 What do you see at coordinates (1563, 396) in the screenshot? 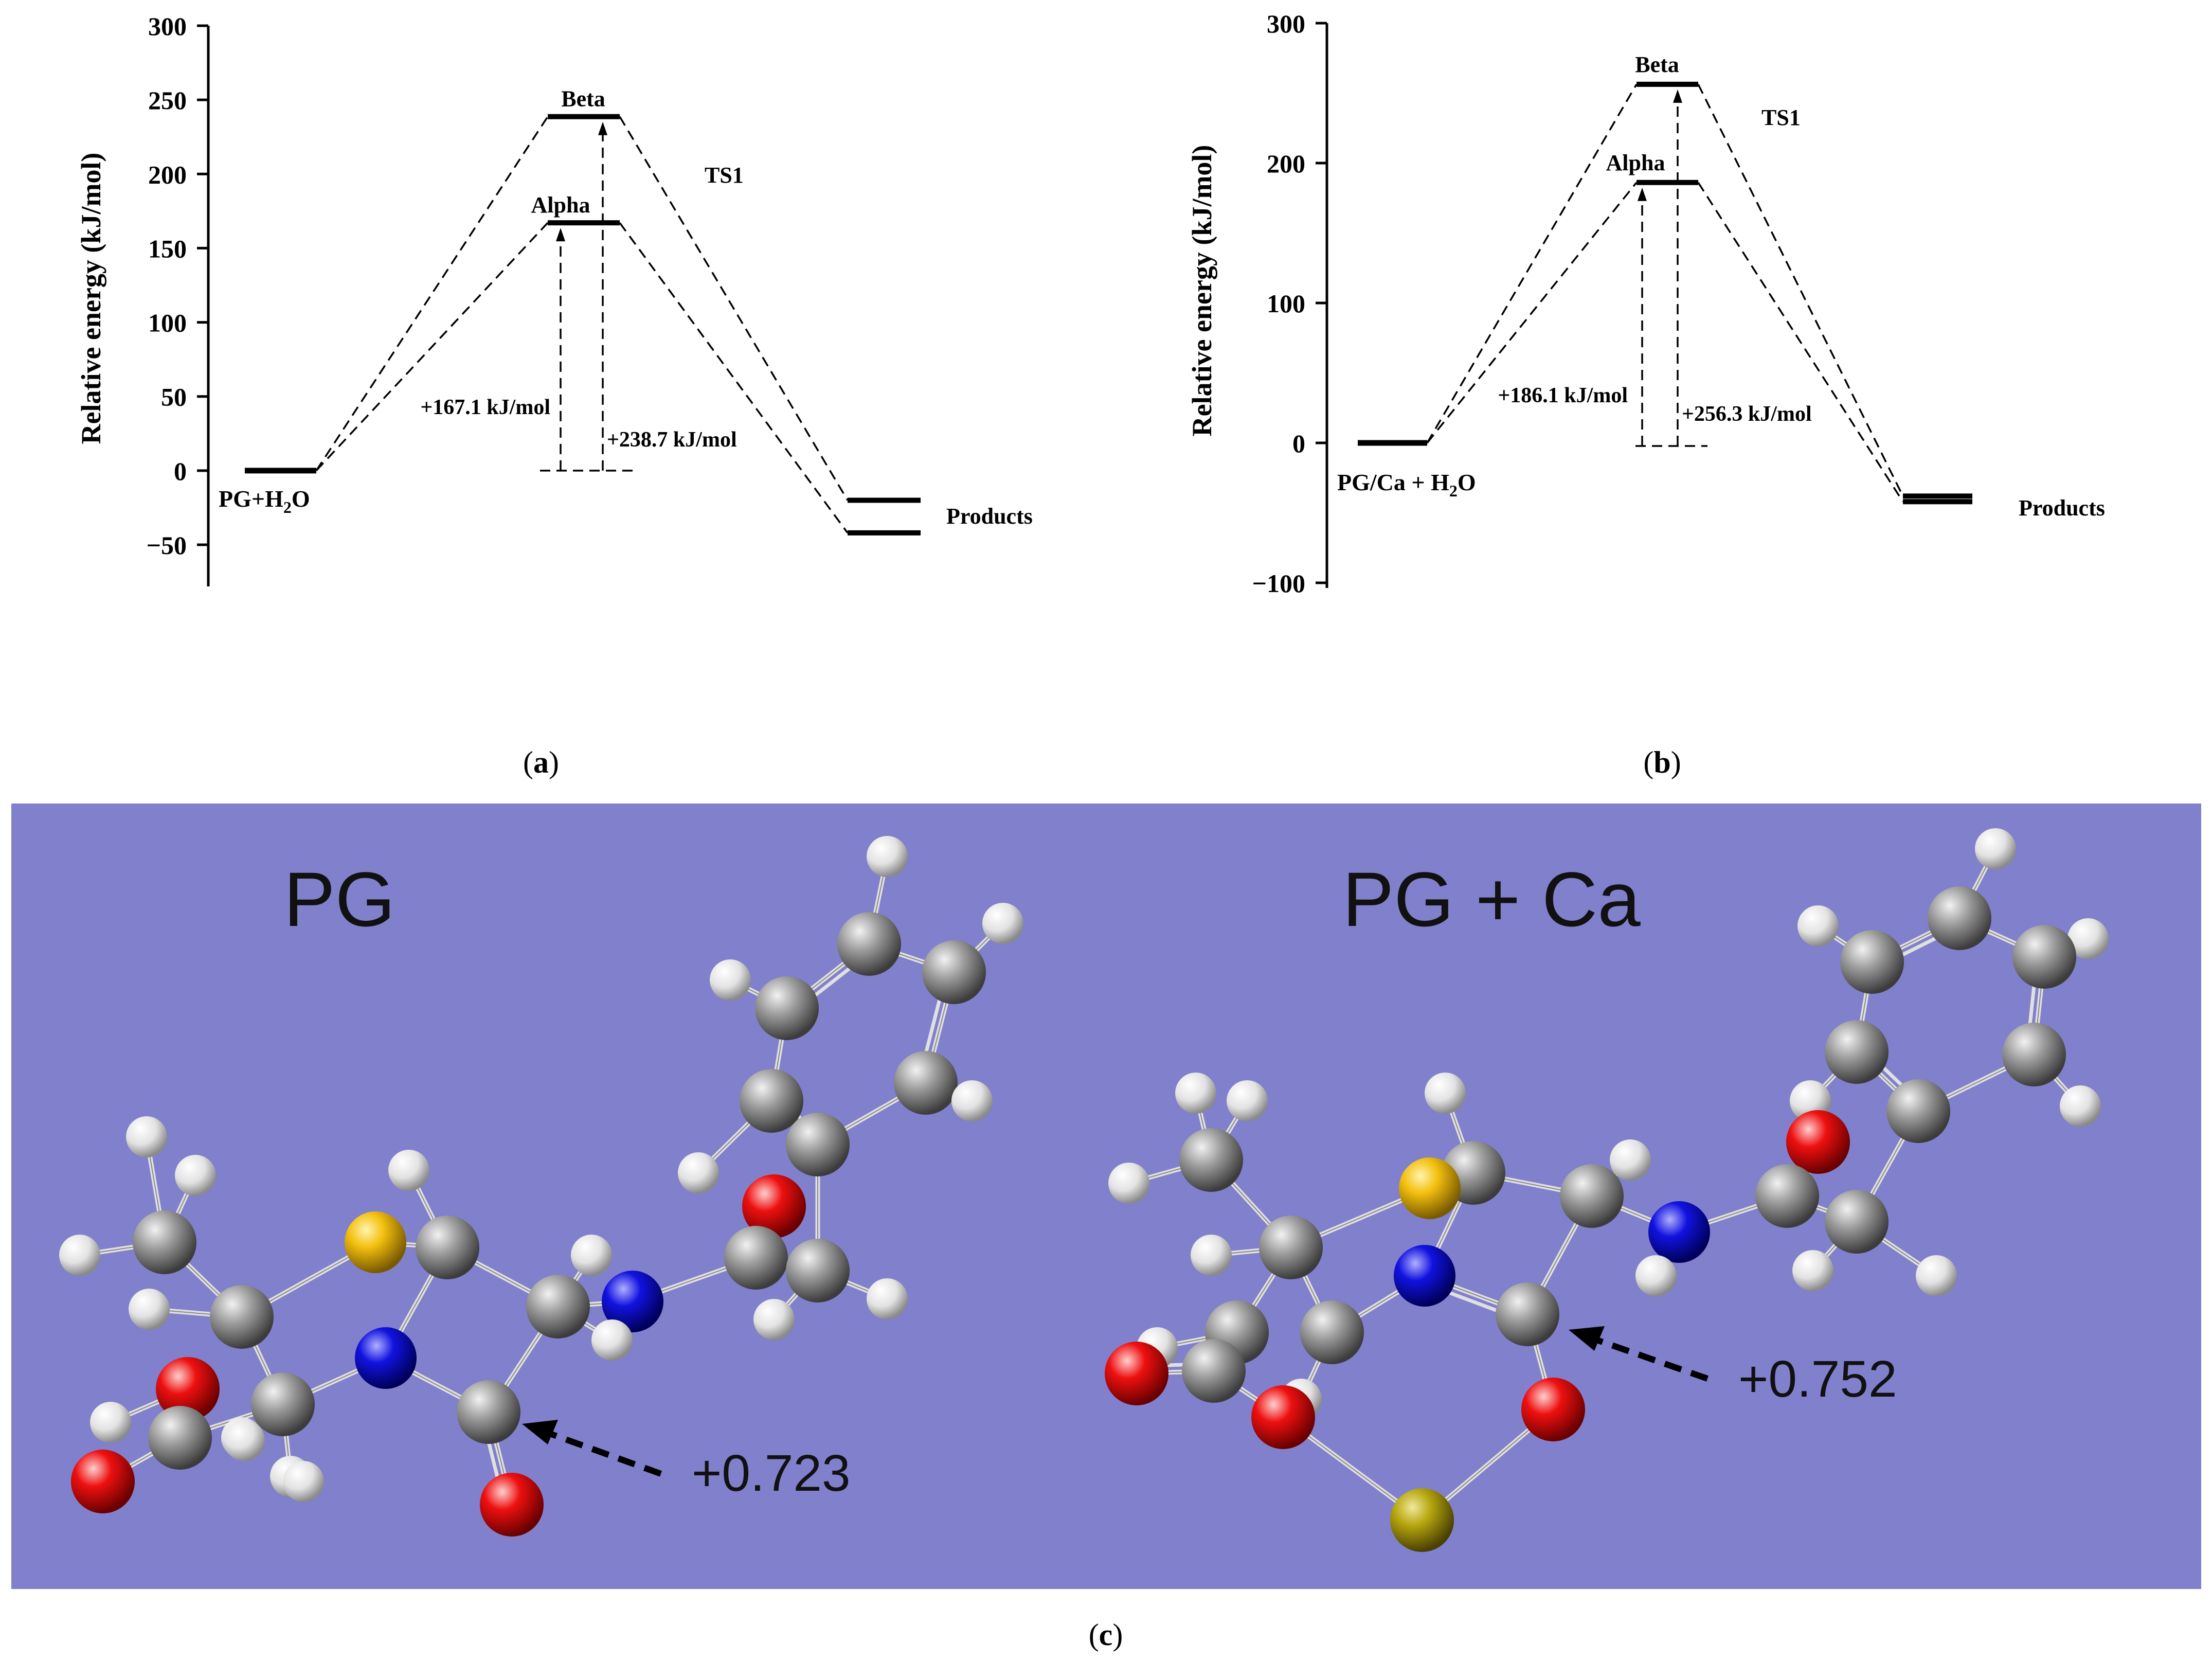
I see `barrier-label-alpha: +186.1 kJ/mol` at bounding box center [1563, 396].